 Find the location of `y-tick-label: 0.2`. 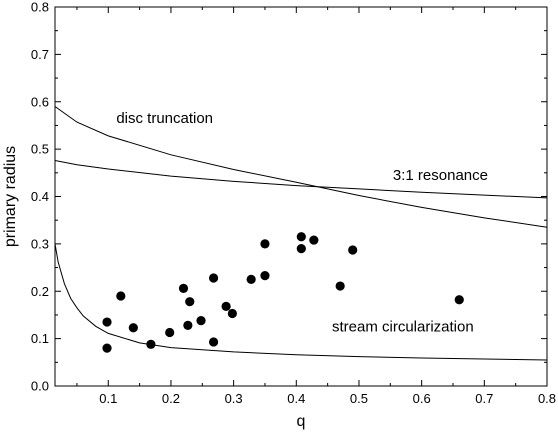

y-tick-label: 0.2 is located at coordinates (40, 291).